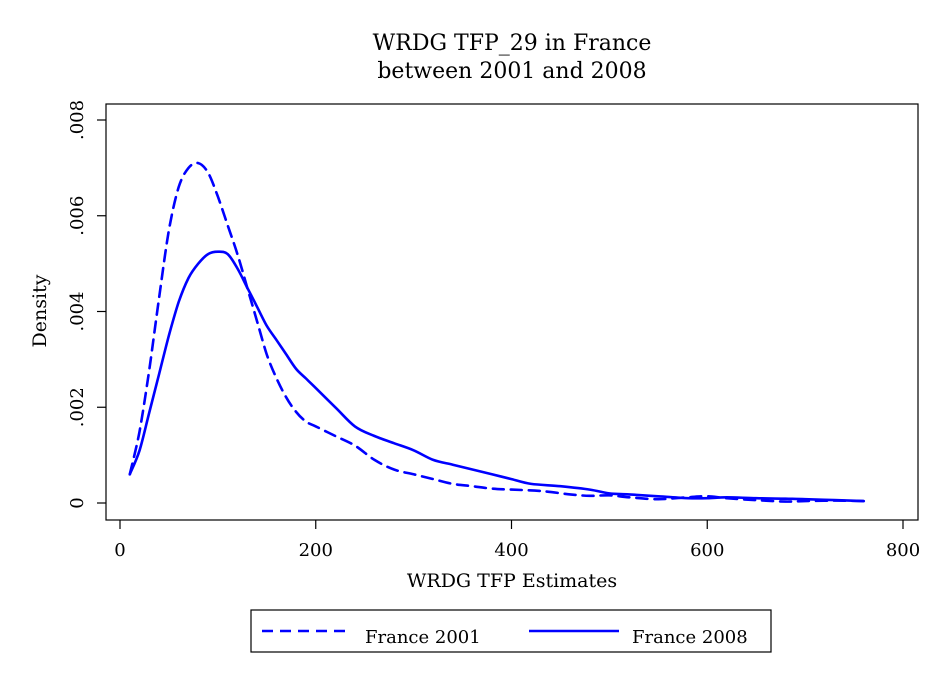 This screenshot has height=685, width=942. I want to click on x-tick-label: 800, so click(903, 550).